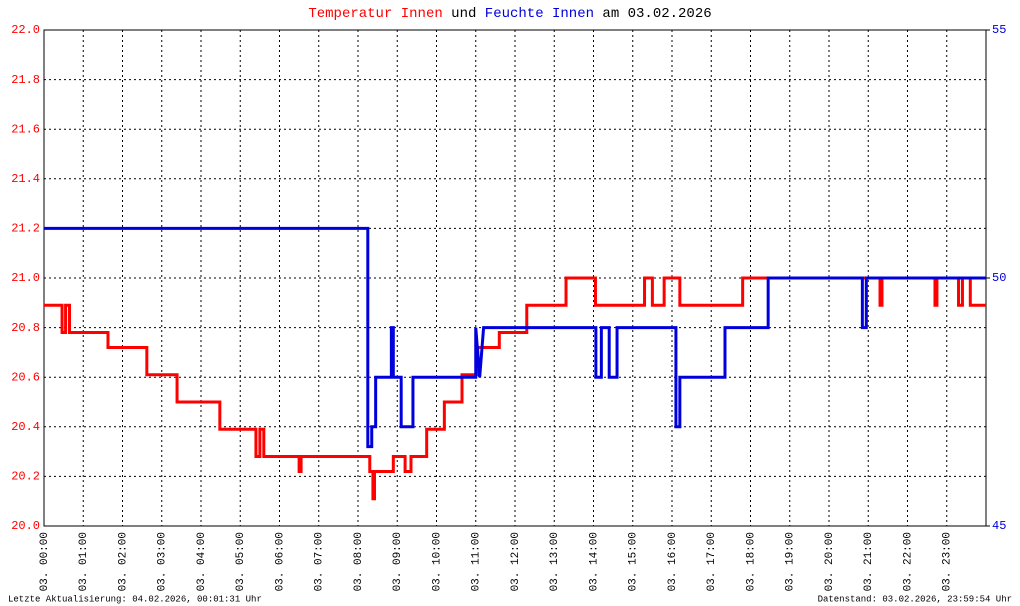 This screenshot has height=606, width=1020. What do you see at coordinates (25, 30) in the screenshot?
I see `y-tick-label: 22.0` at bounding box center [25, 30].